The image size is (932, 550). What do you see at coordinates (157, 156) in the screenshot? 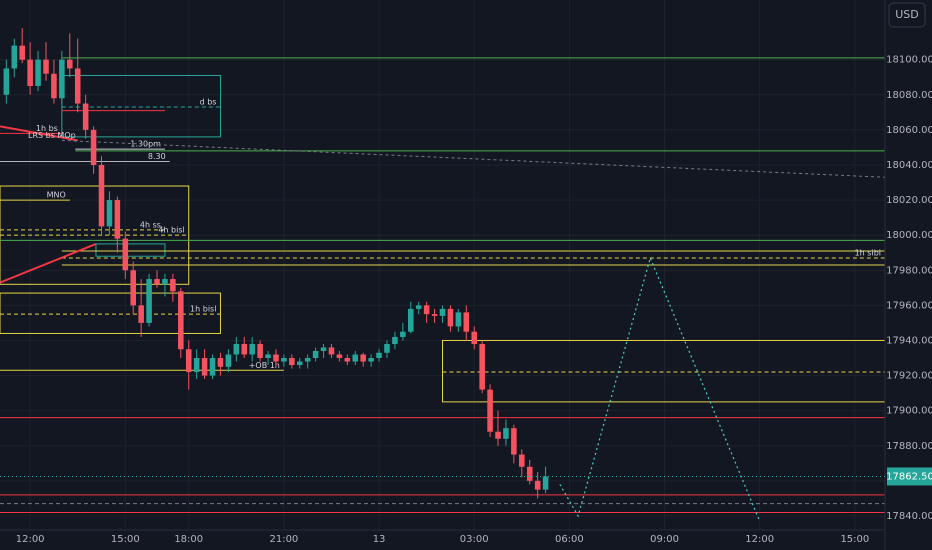
I see `level-label: 8.30` at bounding box center [157, 156].